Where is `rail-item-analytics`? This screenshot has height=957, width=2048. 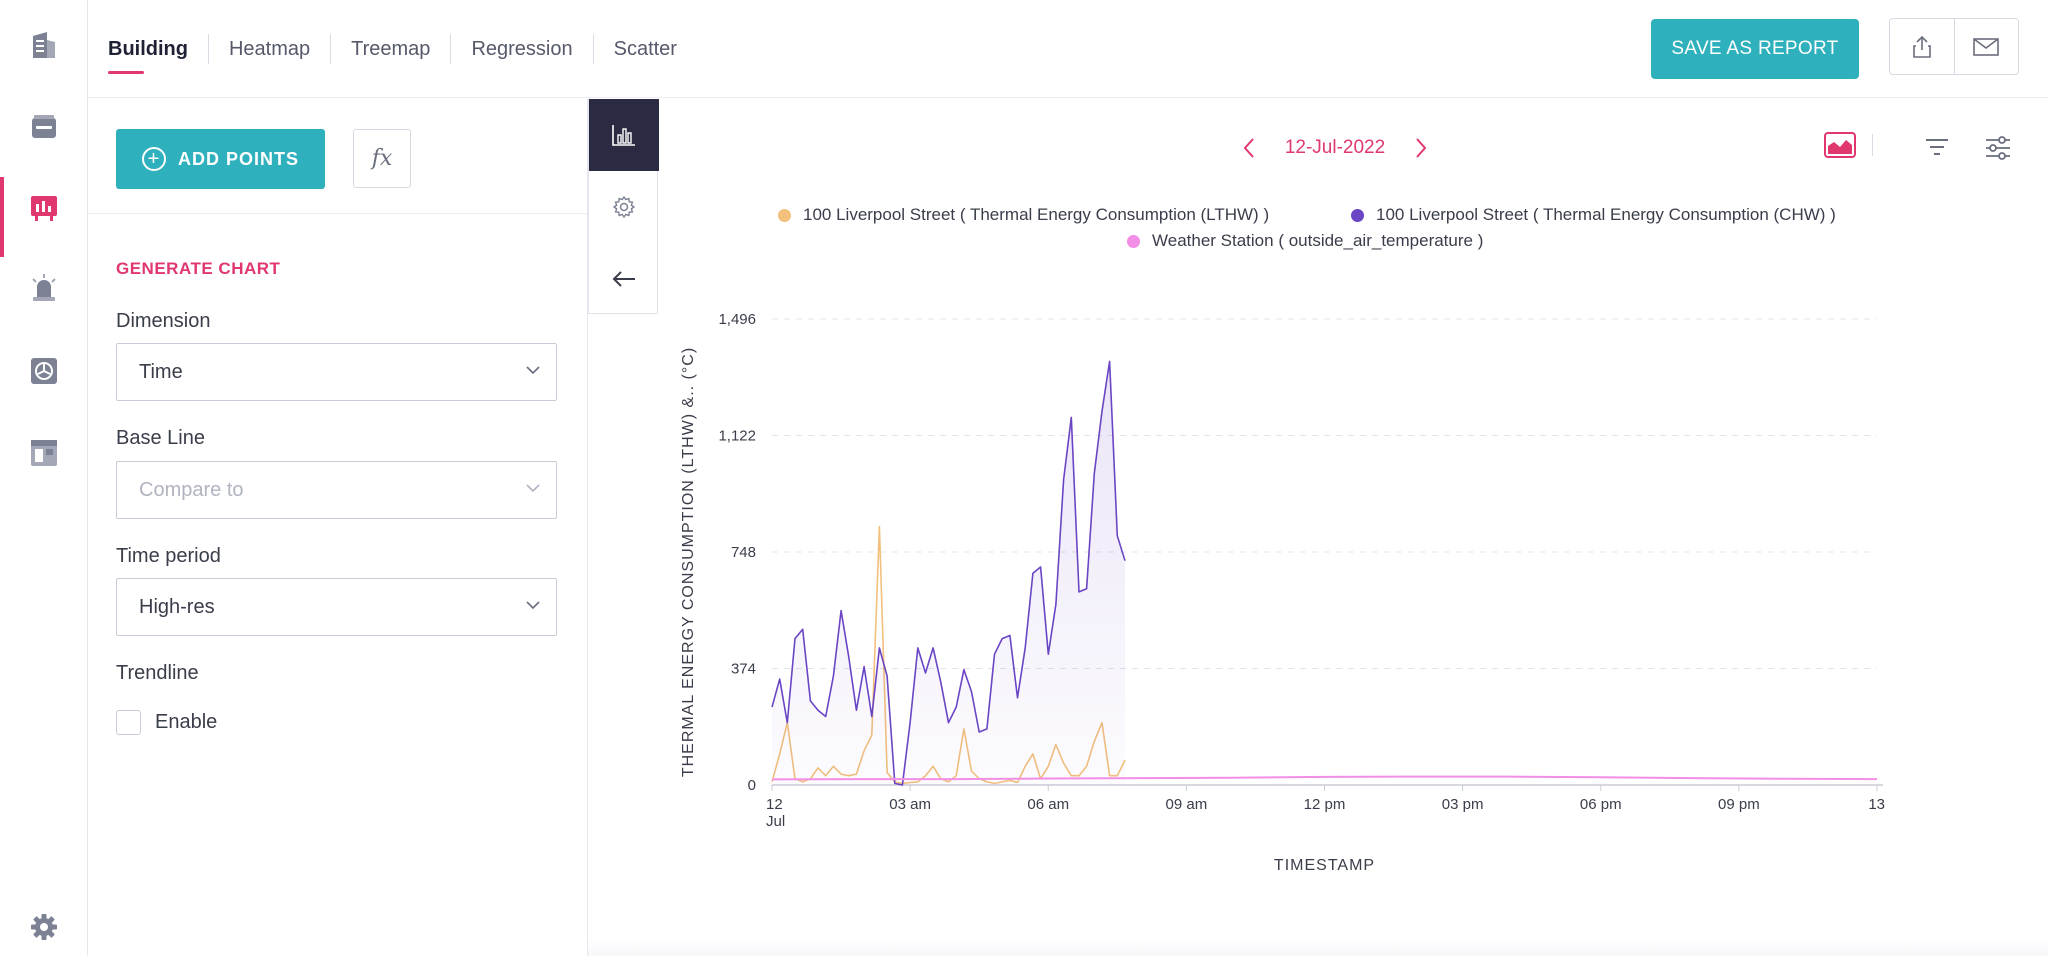
rail-item-analytics is located at coordinates (44, 217).